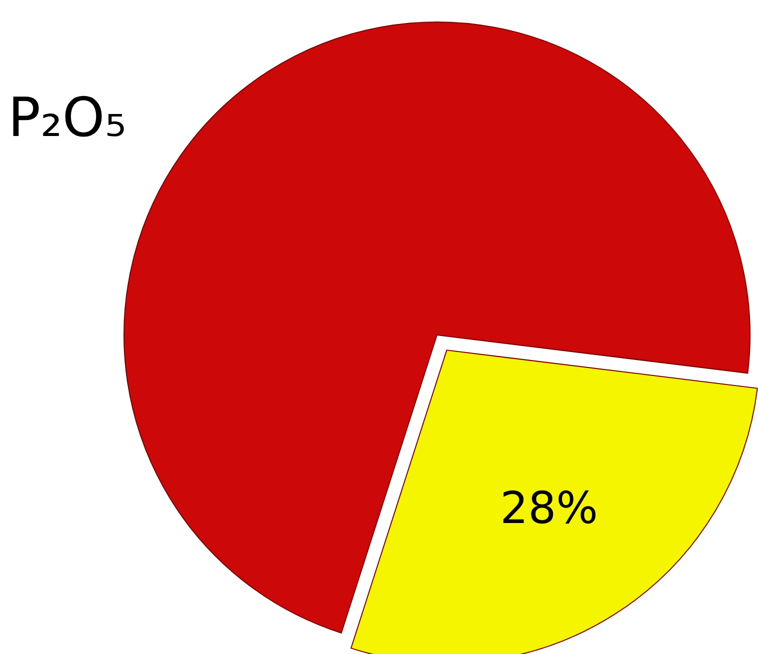  What do you see at coordinates (67, 117) in the screenshot?
I see `text: P₂O₅` at bounding box center [67, 117].